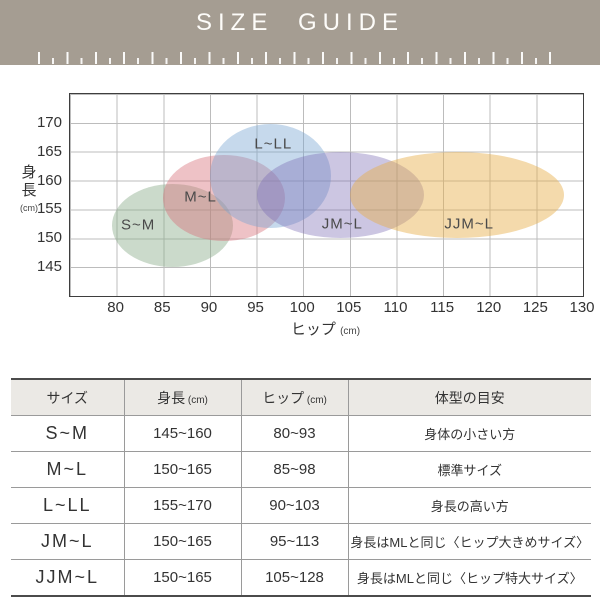 The width and height of the screenshot is (600, 600). I want to click on y-tick-160: 160, so click(49, 180).